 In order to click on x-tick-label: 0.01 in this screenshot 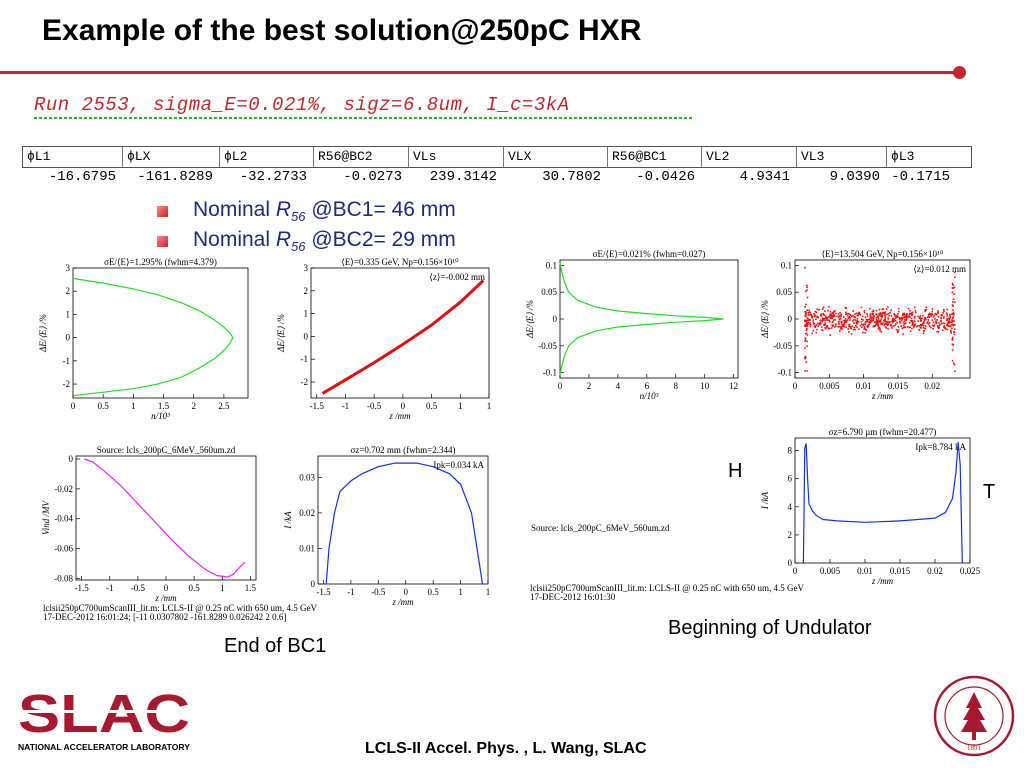, I will do `click(865, 571)`.